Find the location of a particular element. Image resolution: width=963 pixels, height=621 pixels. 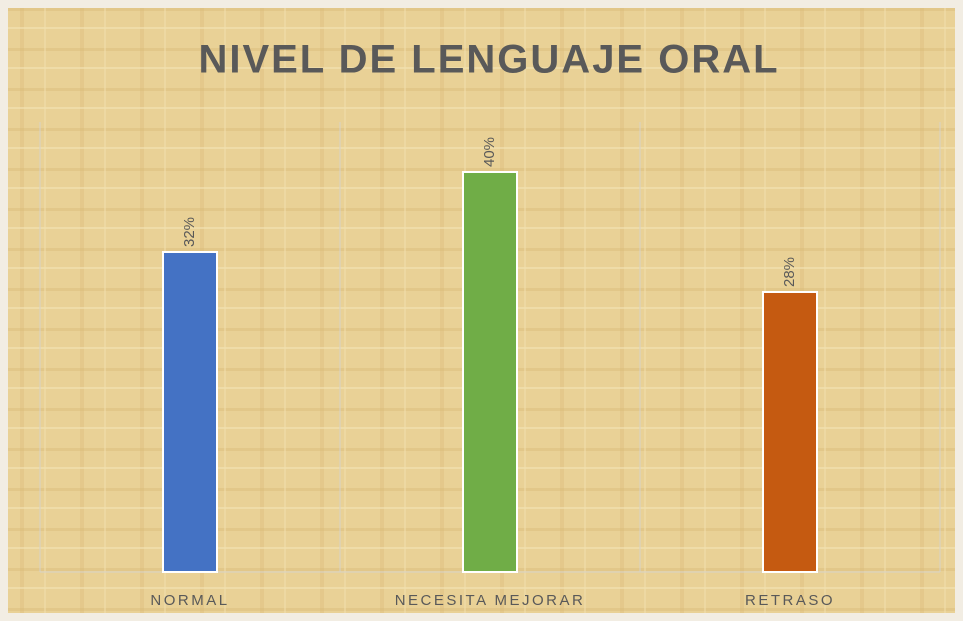

x-tick-label: RETRASO is located at coordinates (790, 600).